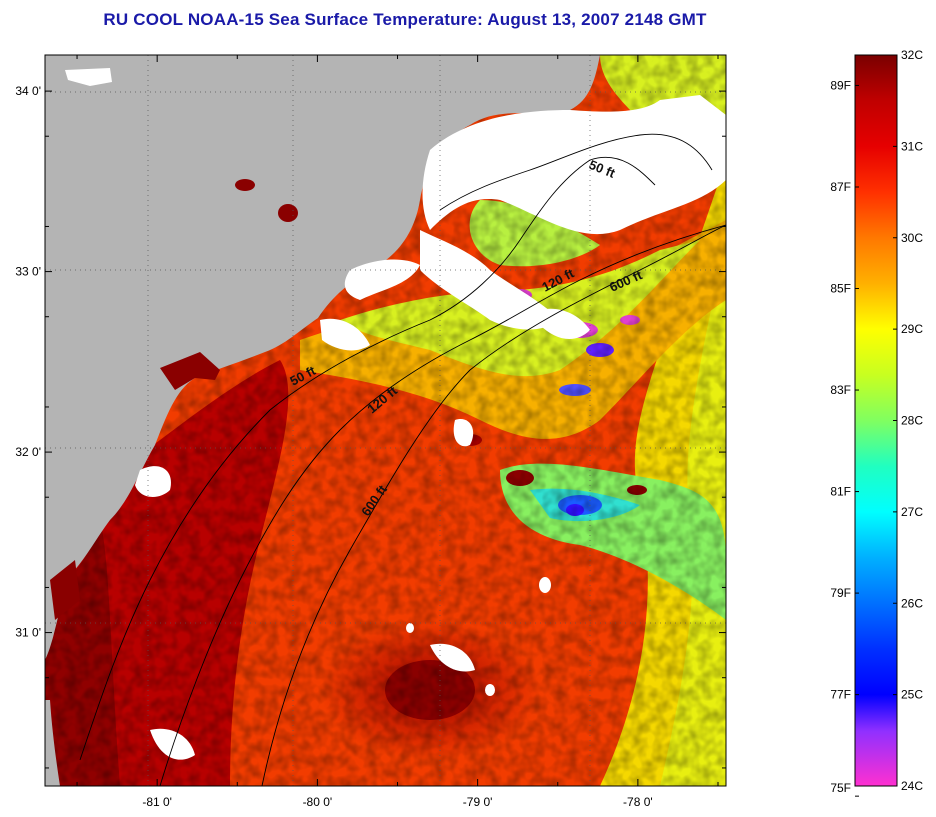  I want to click on inland-water, so click(174, 399).